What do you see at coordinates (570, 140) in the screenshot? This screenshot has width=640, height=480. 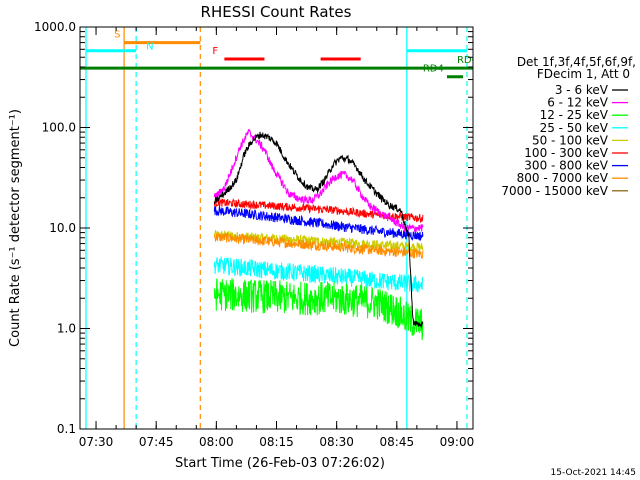 I see `legend-entry-label: 50 - 100 keV` at bounding box center [570, 140].